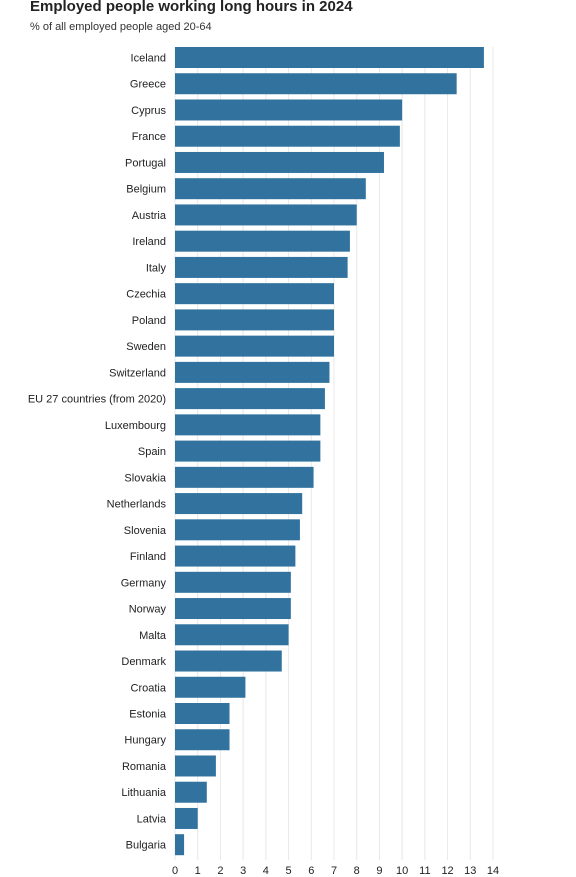  I want to click on category-label: Switzerland, so click(137, 373).